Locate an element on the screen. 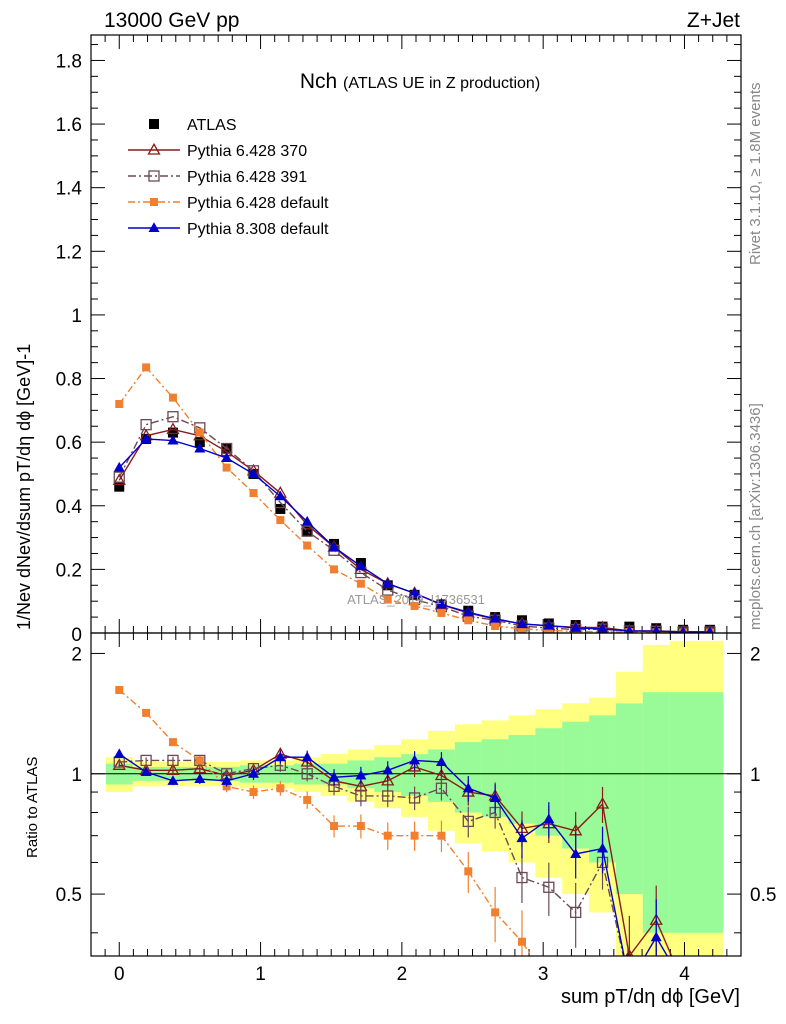 The height and width of the screenshot is (1024, 786). y-tick-label: 0.8 is located at coordinates (69, 380).